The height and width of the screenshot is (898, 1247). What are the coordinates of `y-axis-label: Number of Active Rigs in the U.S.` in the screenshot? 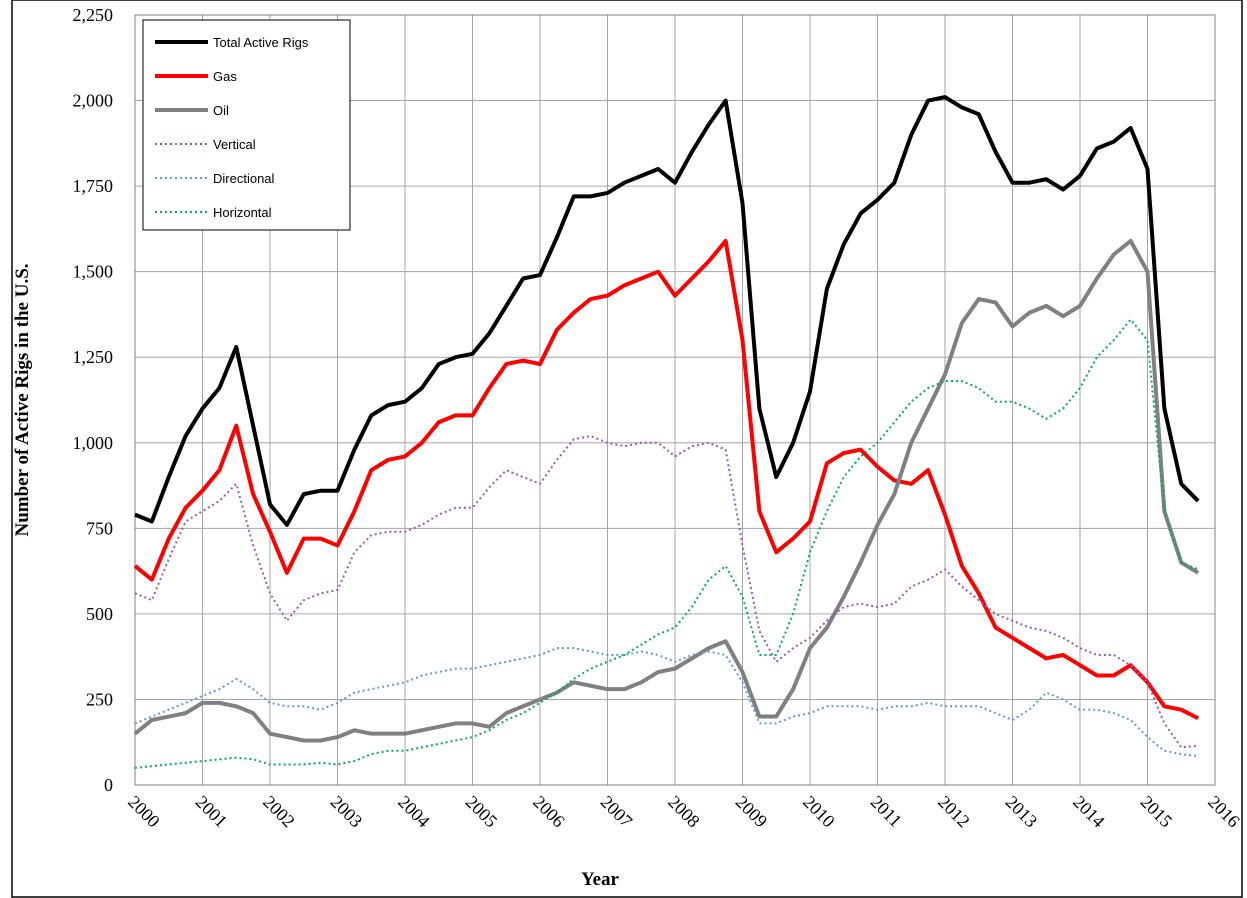 It's located at (22, 399).